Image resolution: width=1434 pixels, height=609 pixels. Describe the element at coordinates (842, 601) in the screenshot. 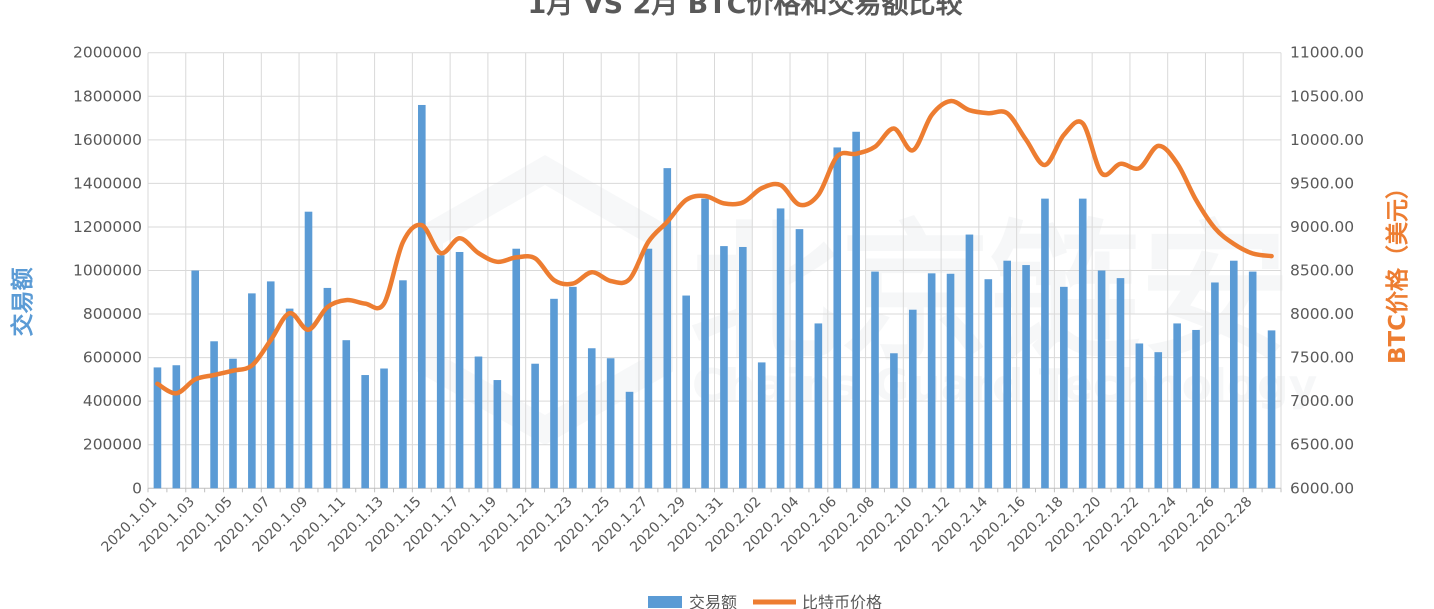

I see `legend-price-label: 比特币价格` at that location.